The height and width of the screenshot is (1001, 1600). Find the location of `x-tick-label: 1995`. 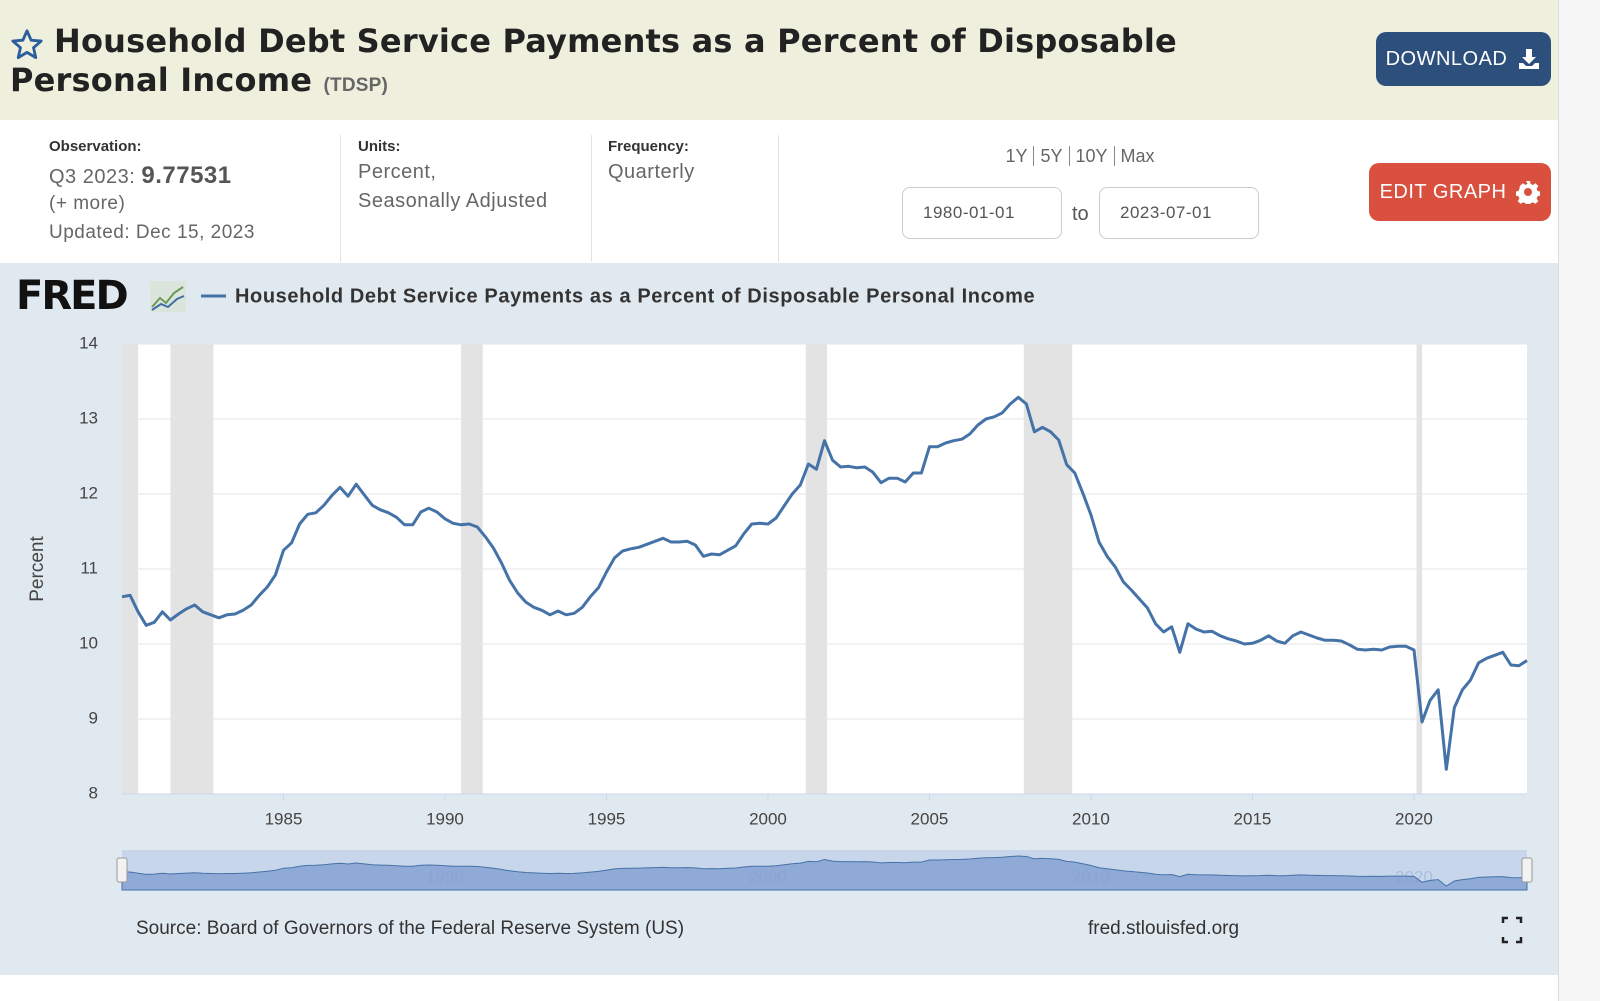

x-tick-label: 1995 is located at coordinates (607, 818).